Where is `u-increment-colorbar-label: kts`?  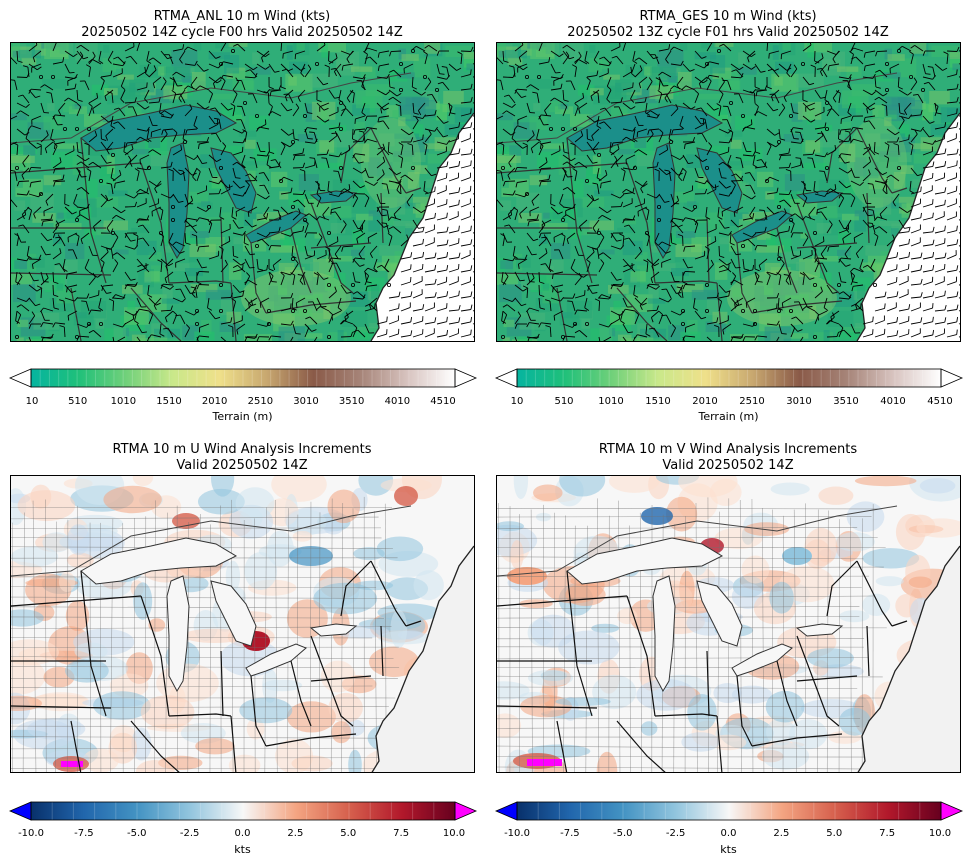 u-increment-colorbar-label: kts is located at coordinates (242, 849).